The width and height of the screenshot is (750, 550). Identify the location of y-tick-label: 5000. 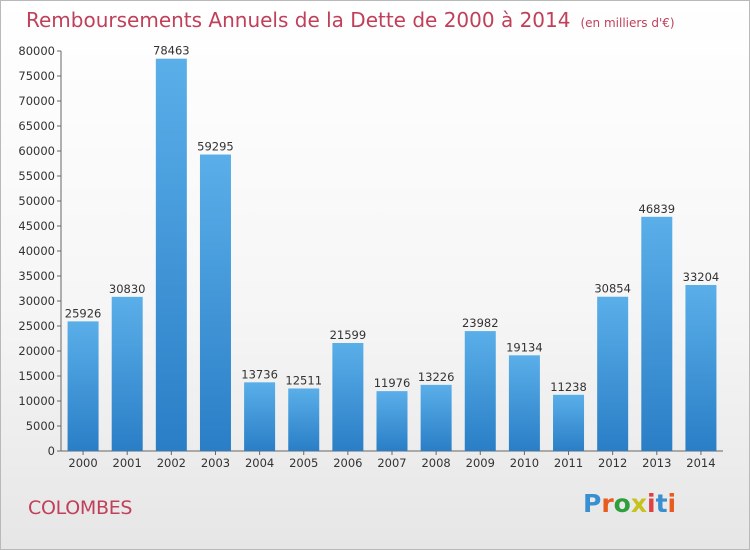
(40, 426).